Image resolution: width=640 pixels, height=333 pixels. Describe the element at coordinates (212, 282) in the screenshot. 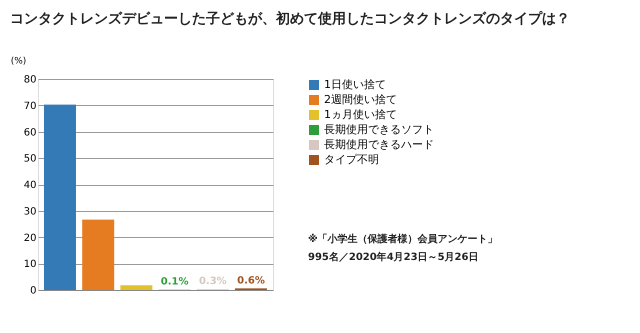

I see `data-label: 0.3%` at that location.